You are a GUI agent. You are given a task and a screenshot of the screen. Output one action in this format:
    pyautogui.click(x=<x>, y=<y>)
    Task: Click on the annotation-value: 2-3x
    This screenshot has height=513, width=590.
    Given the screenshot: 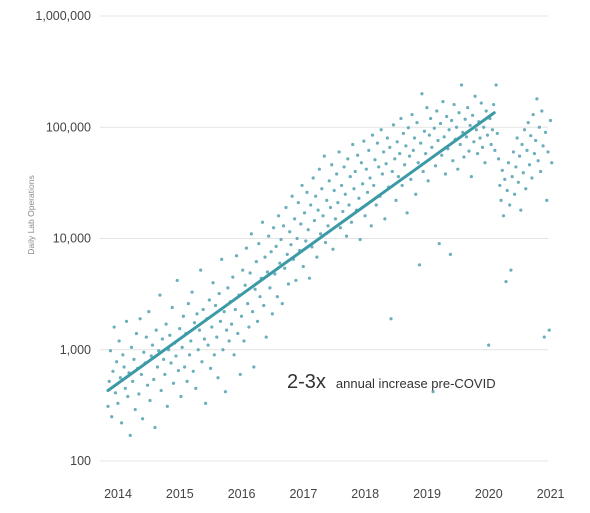 What is the action you would take?
    pyautogui.click(x=306, y=382)
    